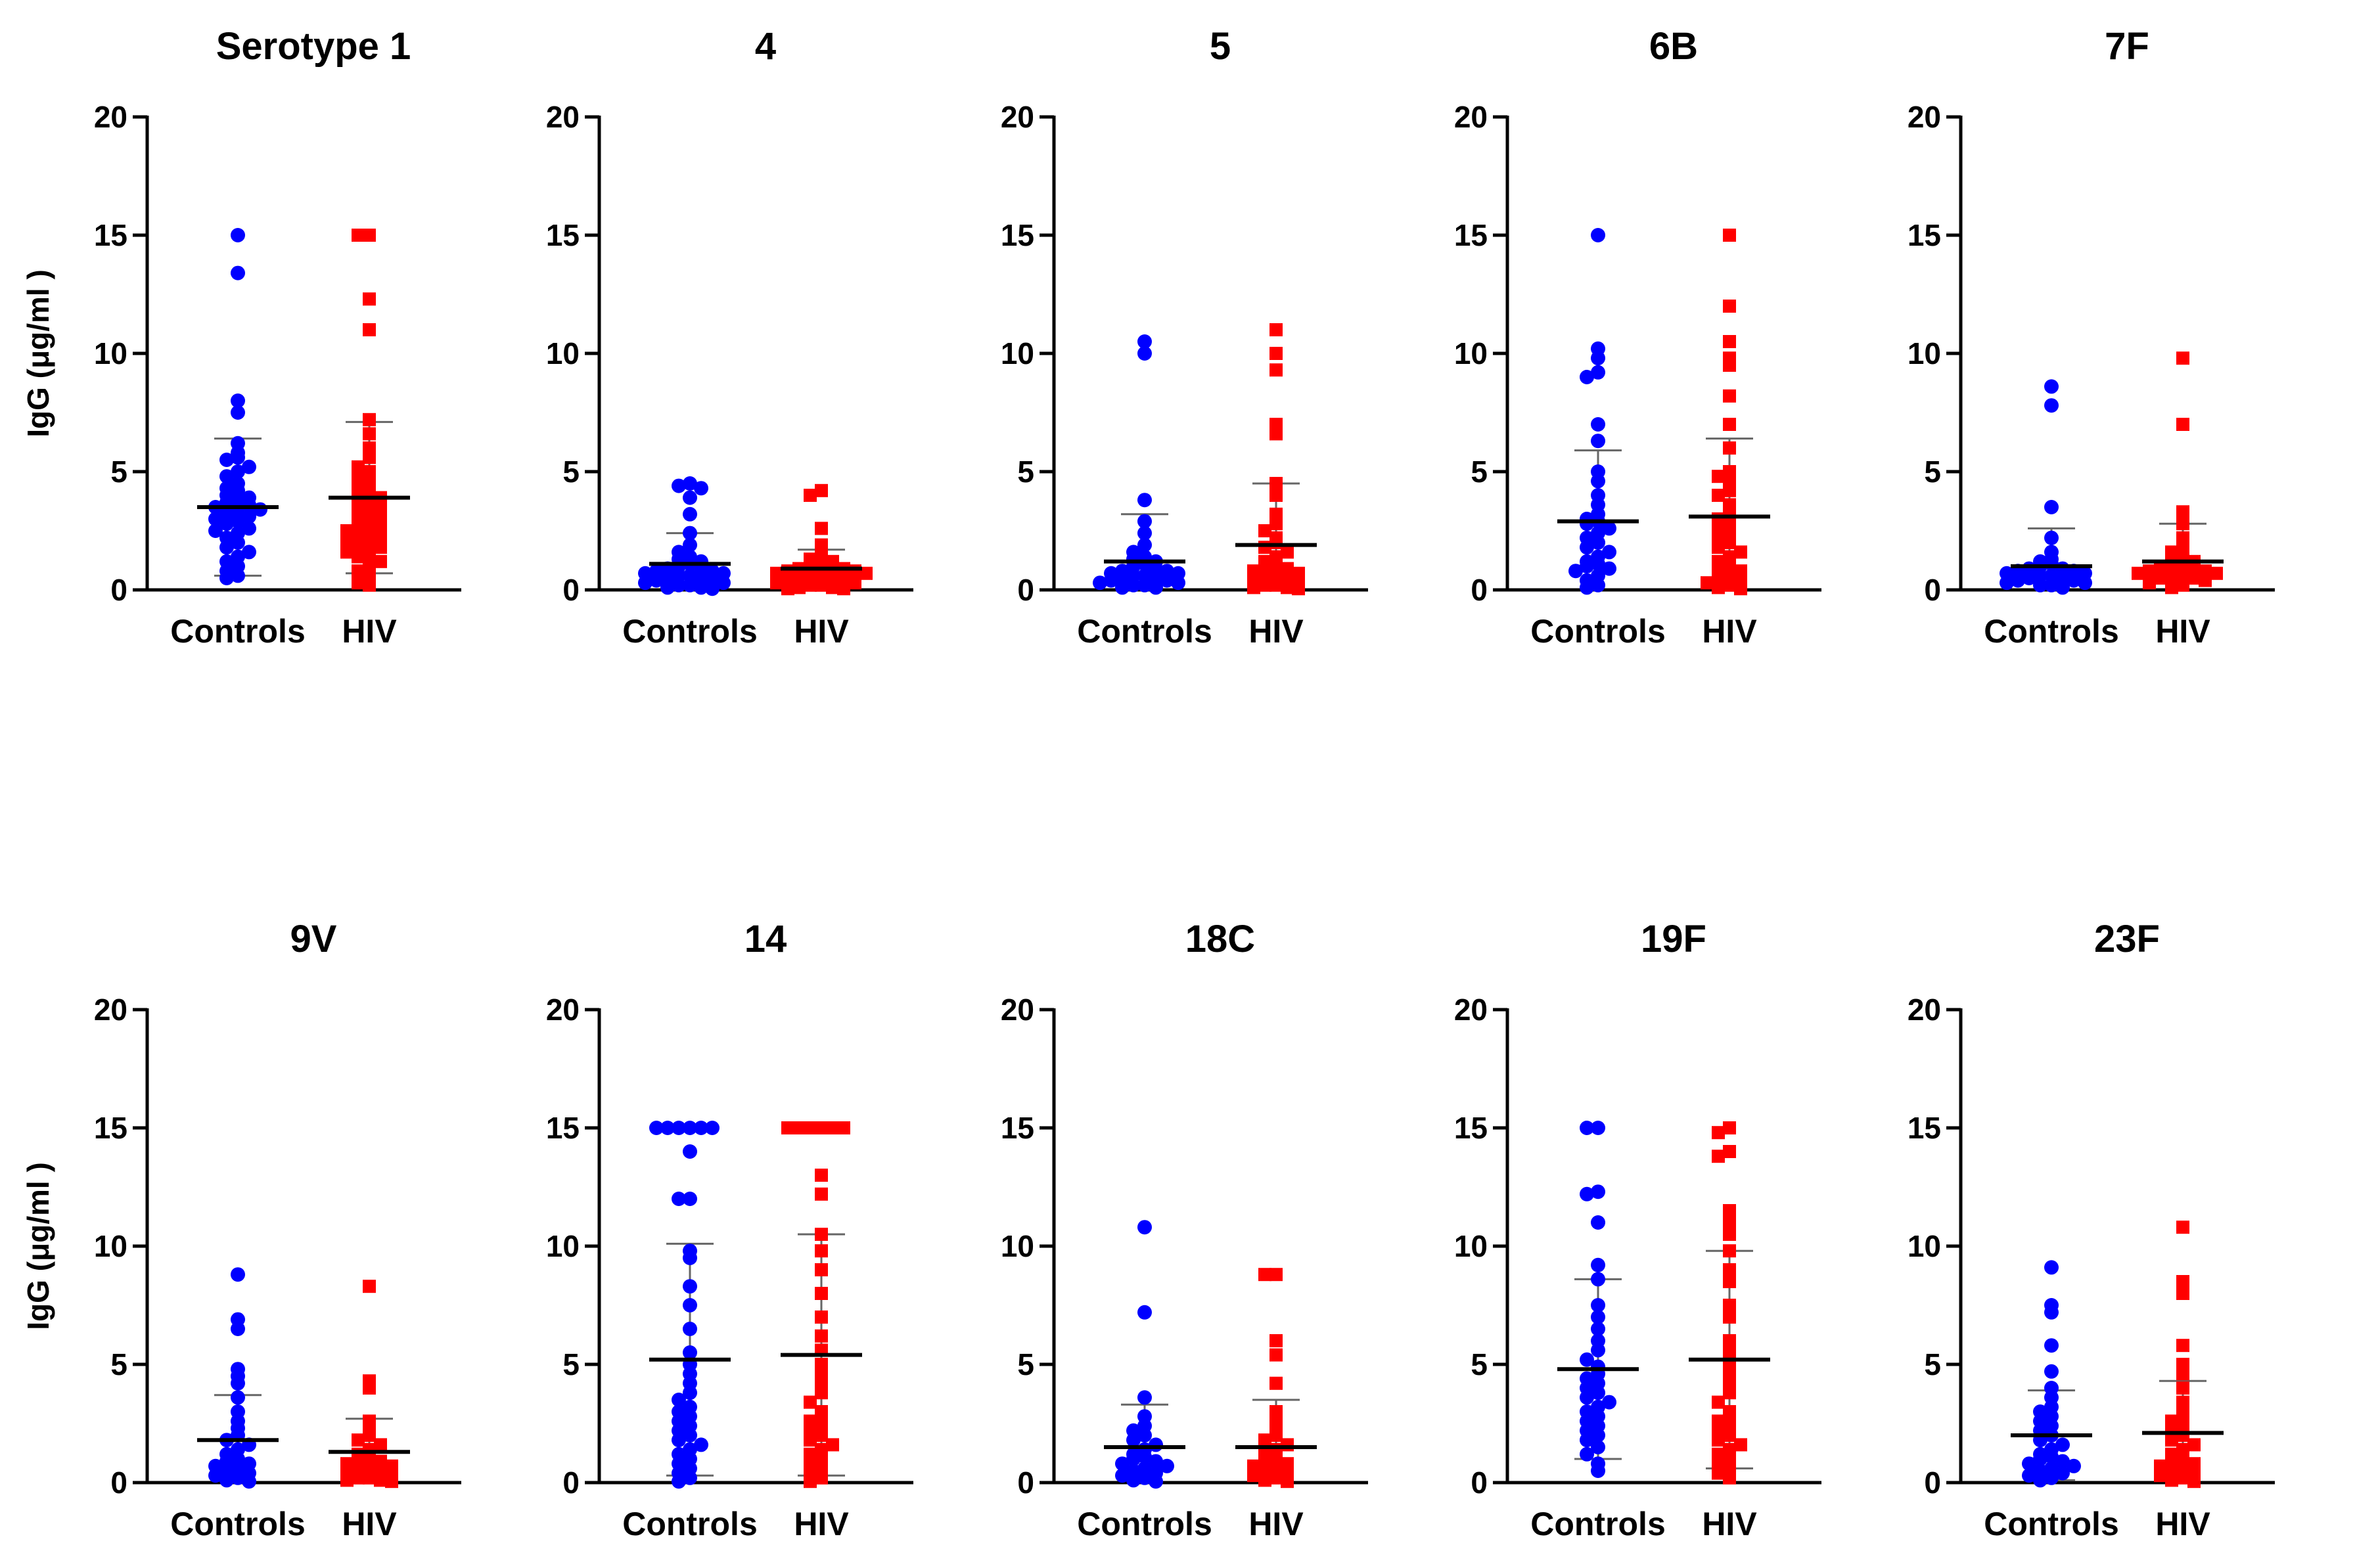 This screenshot has width=2355, height=1568. I want to click on panel-4: 7F 0 5 10 15 20 Controls HIV, so click(2092, 337).